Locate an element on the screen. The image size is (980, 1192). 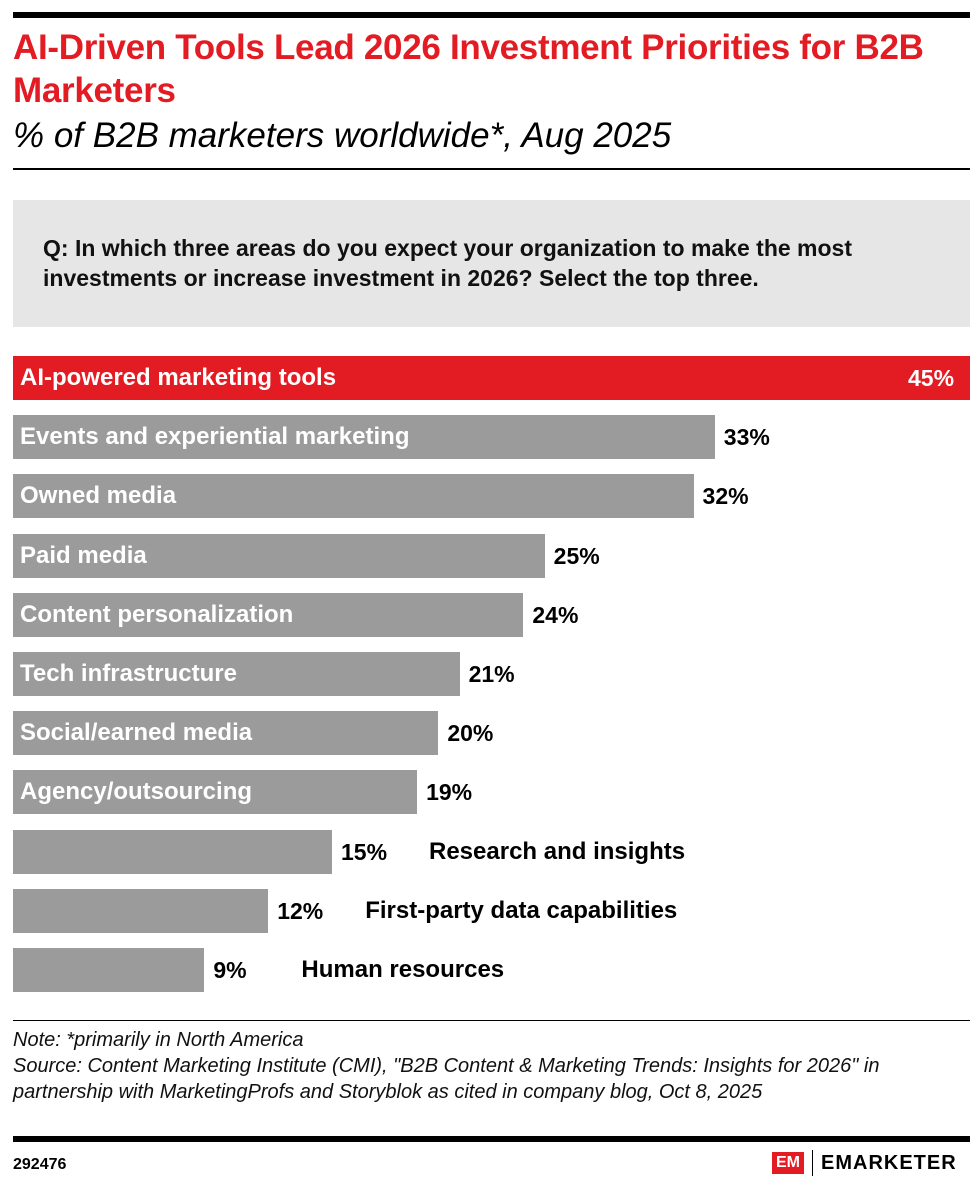
value-label: 45% is located at coordinates (931, 378).